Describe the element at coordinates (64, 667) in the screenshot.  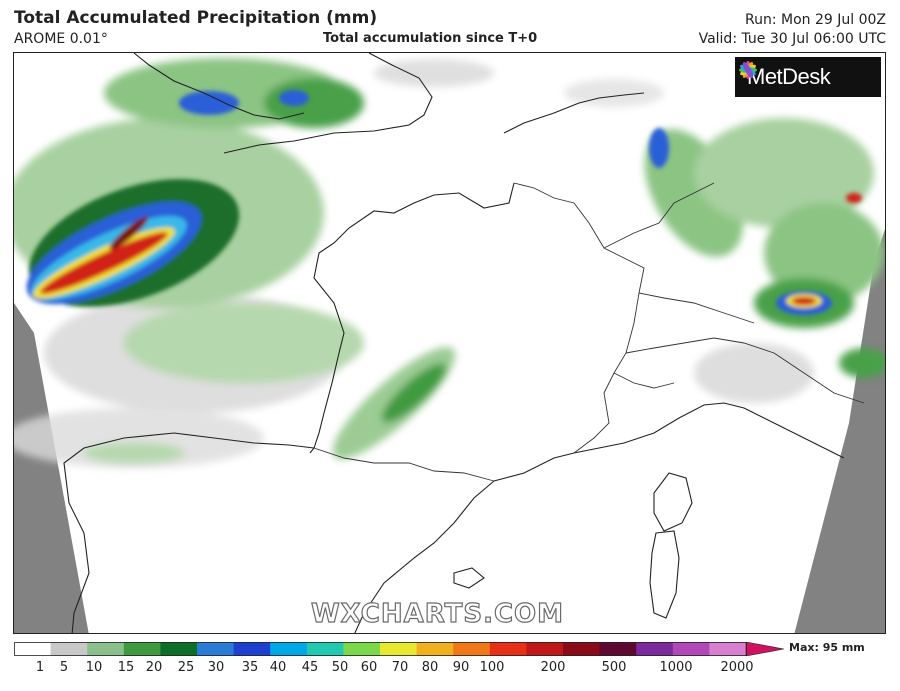
I see `legend-tick-label: 5` at that location.